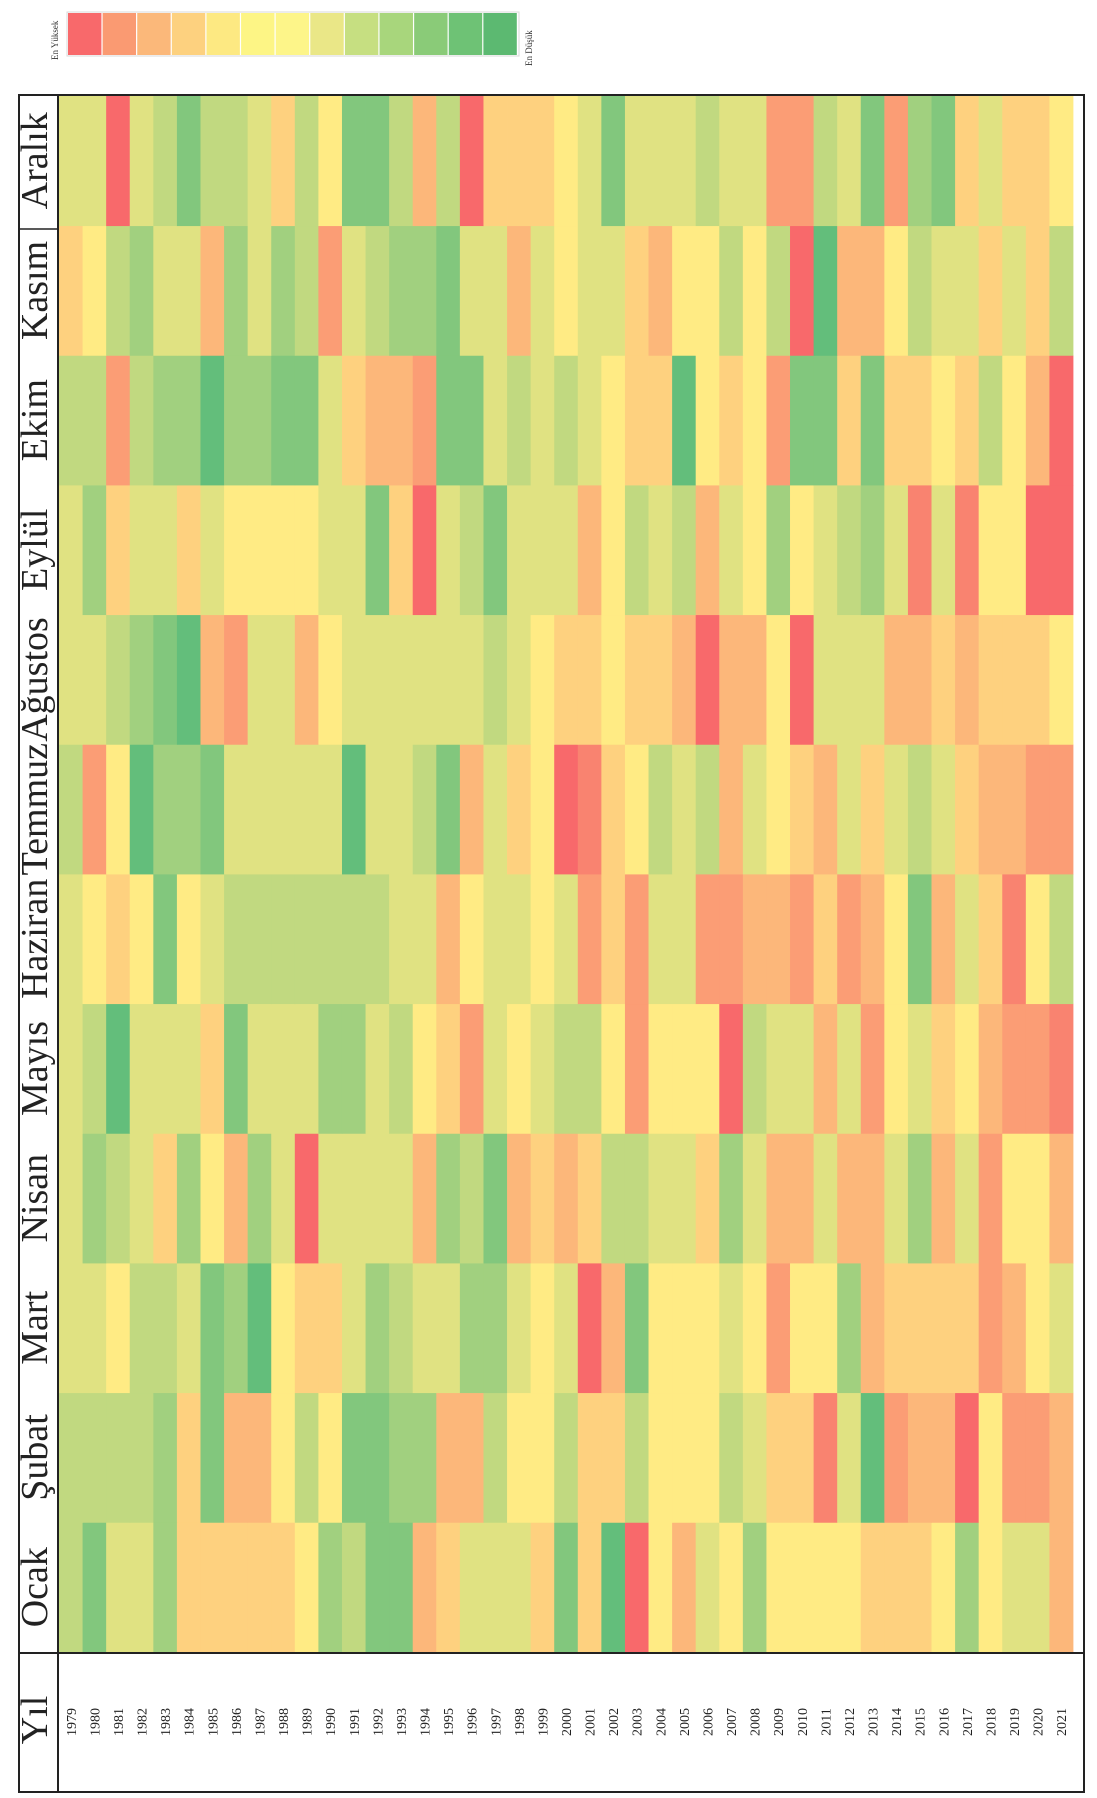  Describe the element at coordinates (35, 1068) in the screenshot. I see `month-label: Mayıs` at that location.